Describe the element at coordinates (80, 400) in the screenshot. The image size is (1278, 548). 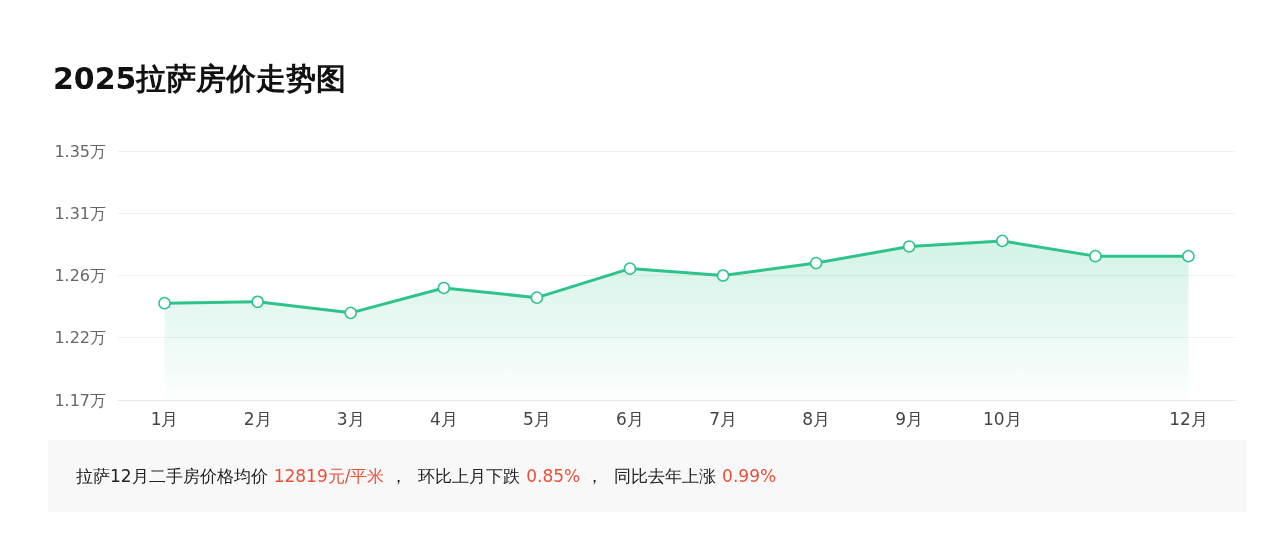
I see `y-tick-label: 1.17万` at that location.